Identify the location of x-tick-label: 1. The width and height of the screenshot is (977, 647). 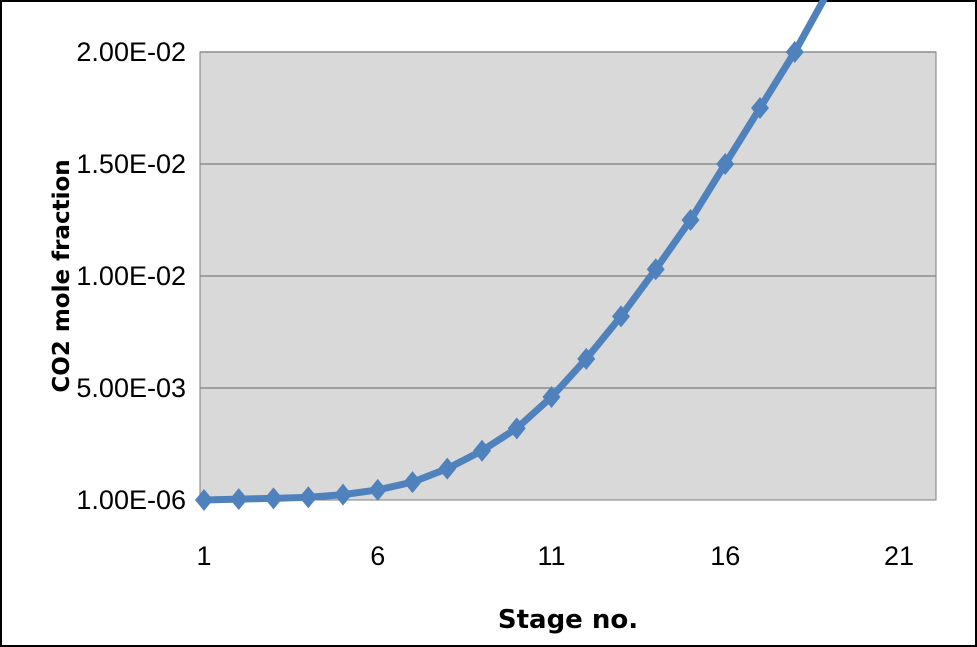
(203, 556).